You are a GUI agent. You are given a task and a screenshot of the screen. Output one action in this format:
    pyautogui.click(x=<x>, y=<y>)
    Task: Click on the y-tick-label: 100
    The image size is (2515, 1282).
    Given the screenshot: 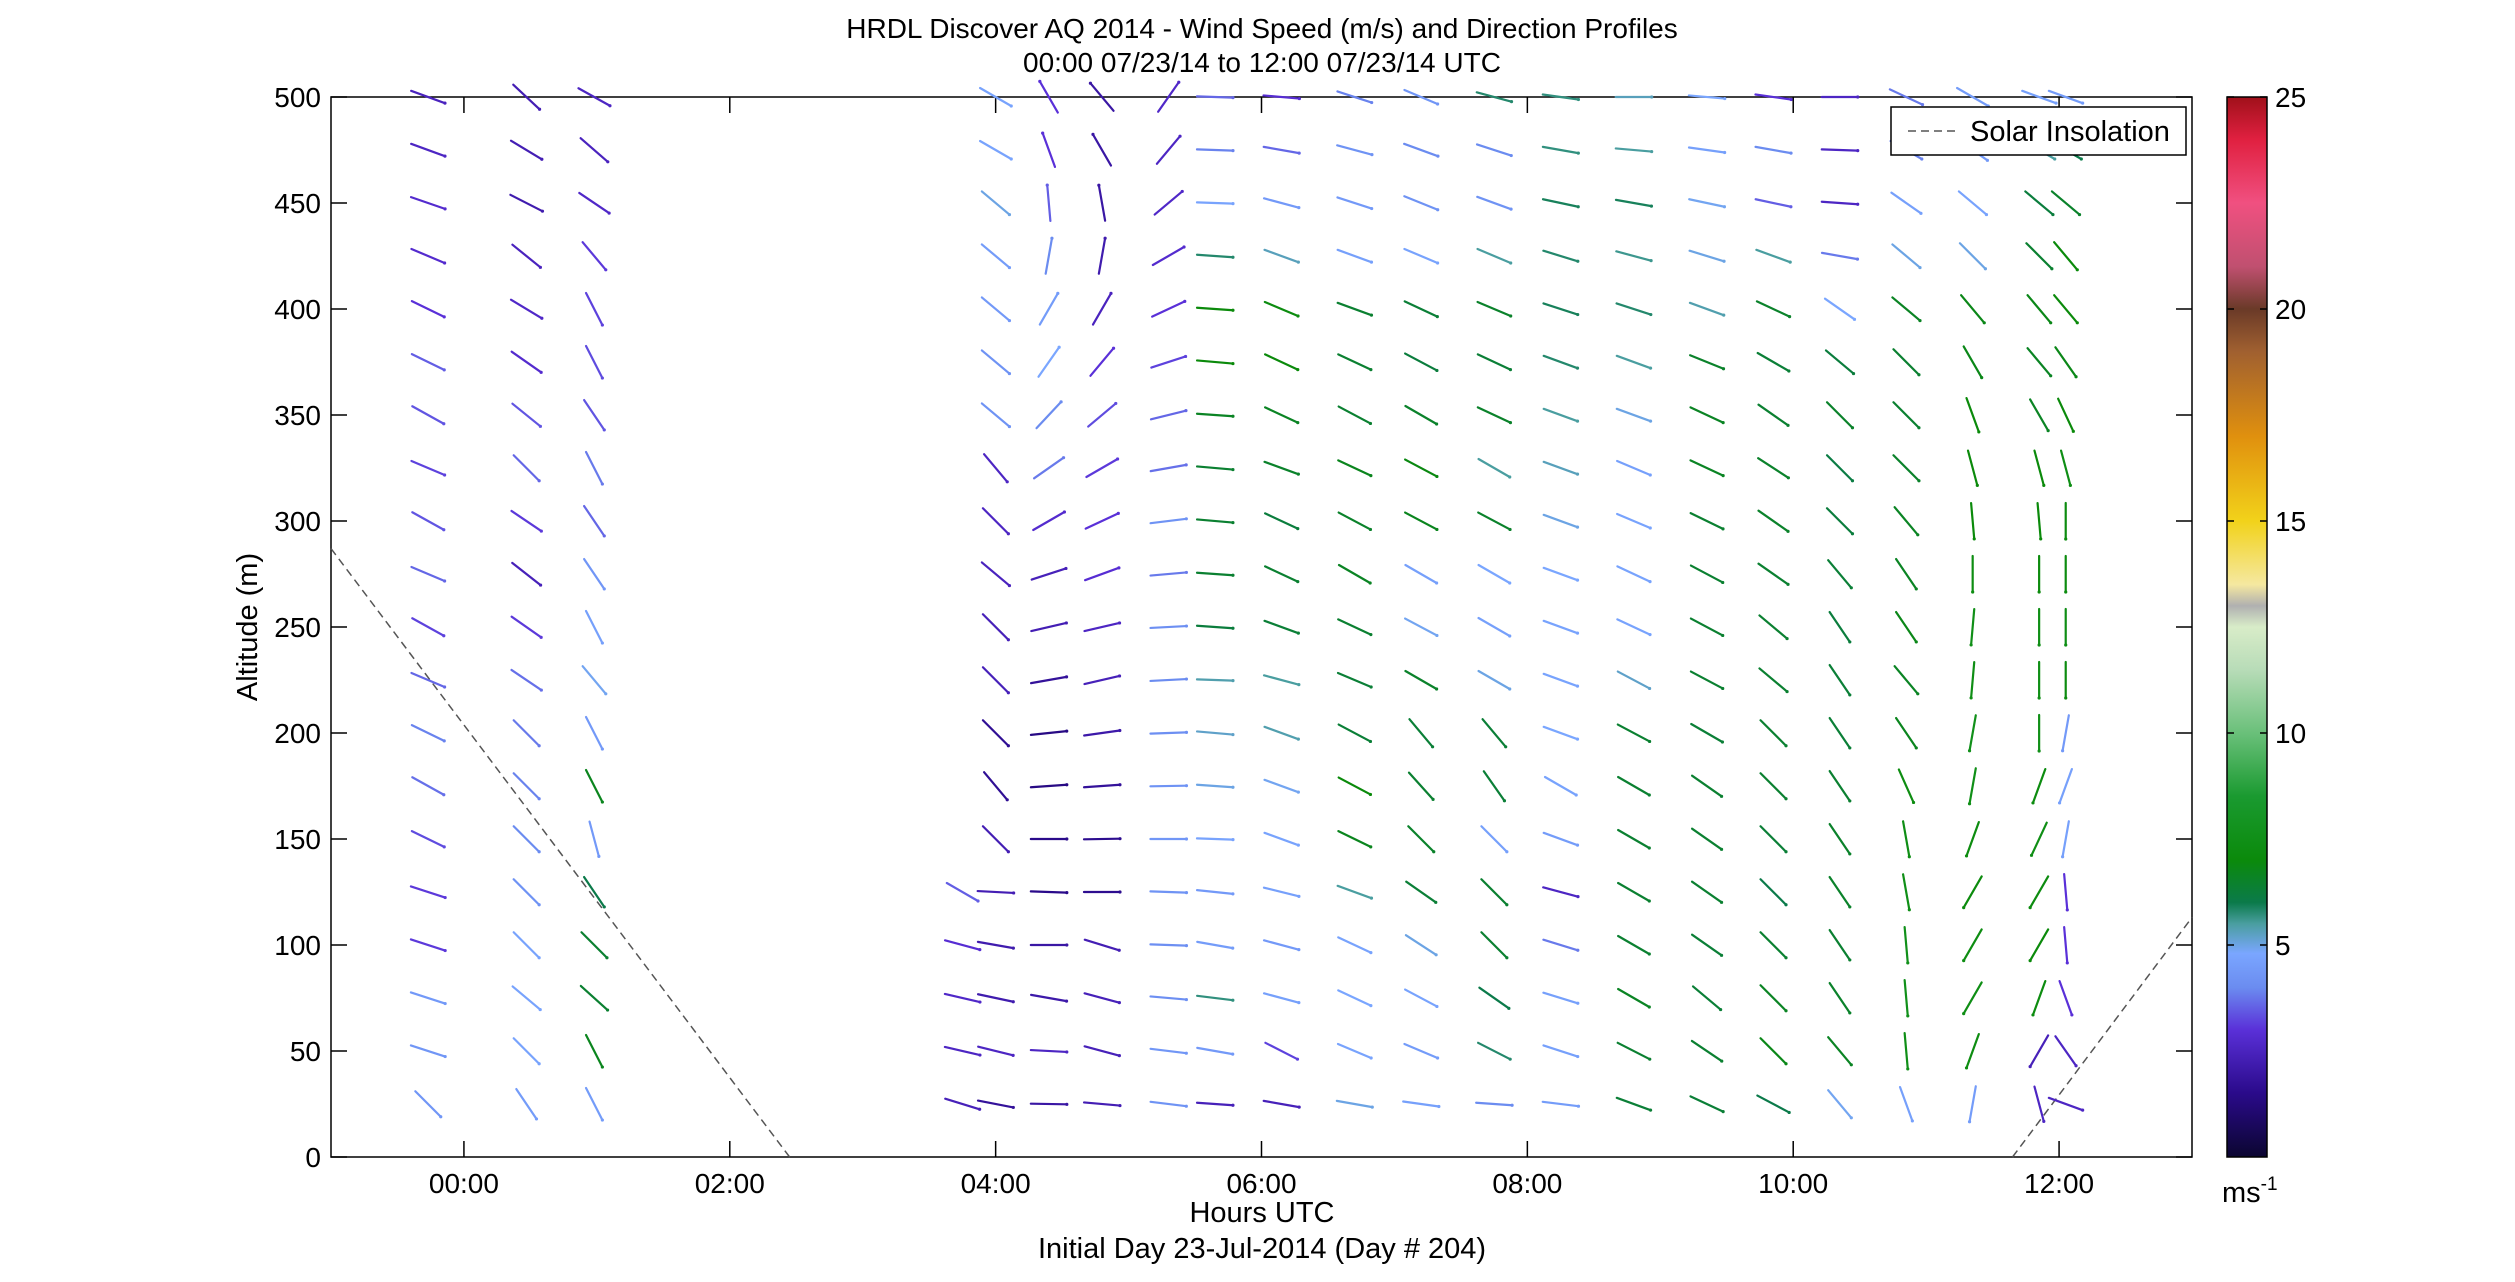 What is the action you would take?
    pyautogui.click(x=297, y=945)
    